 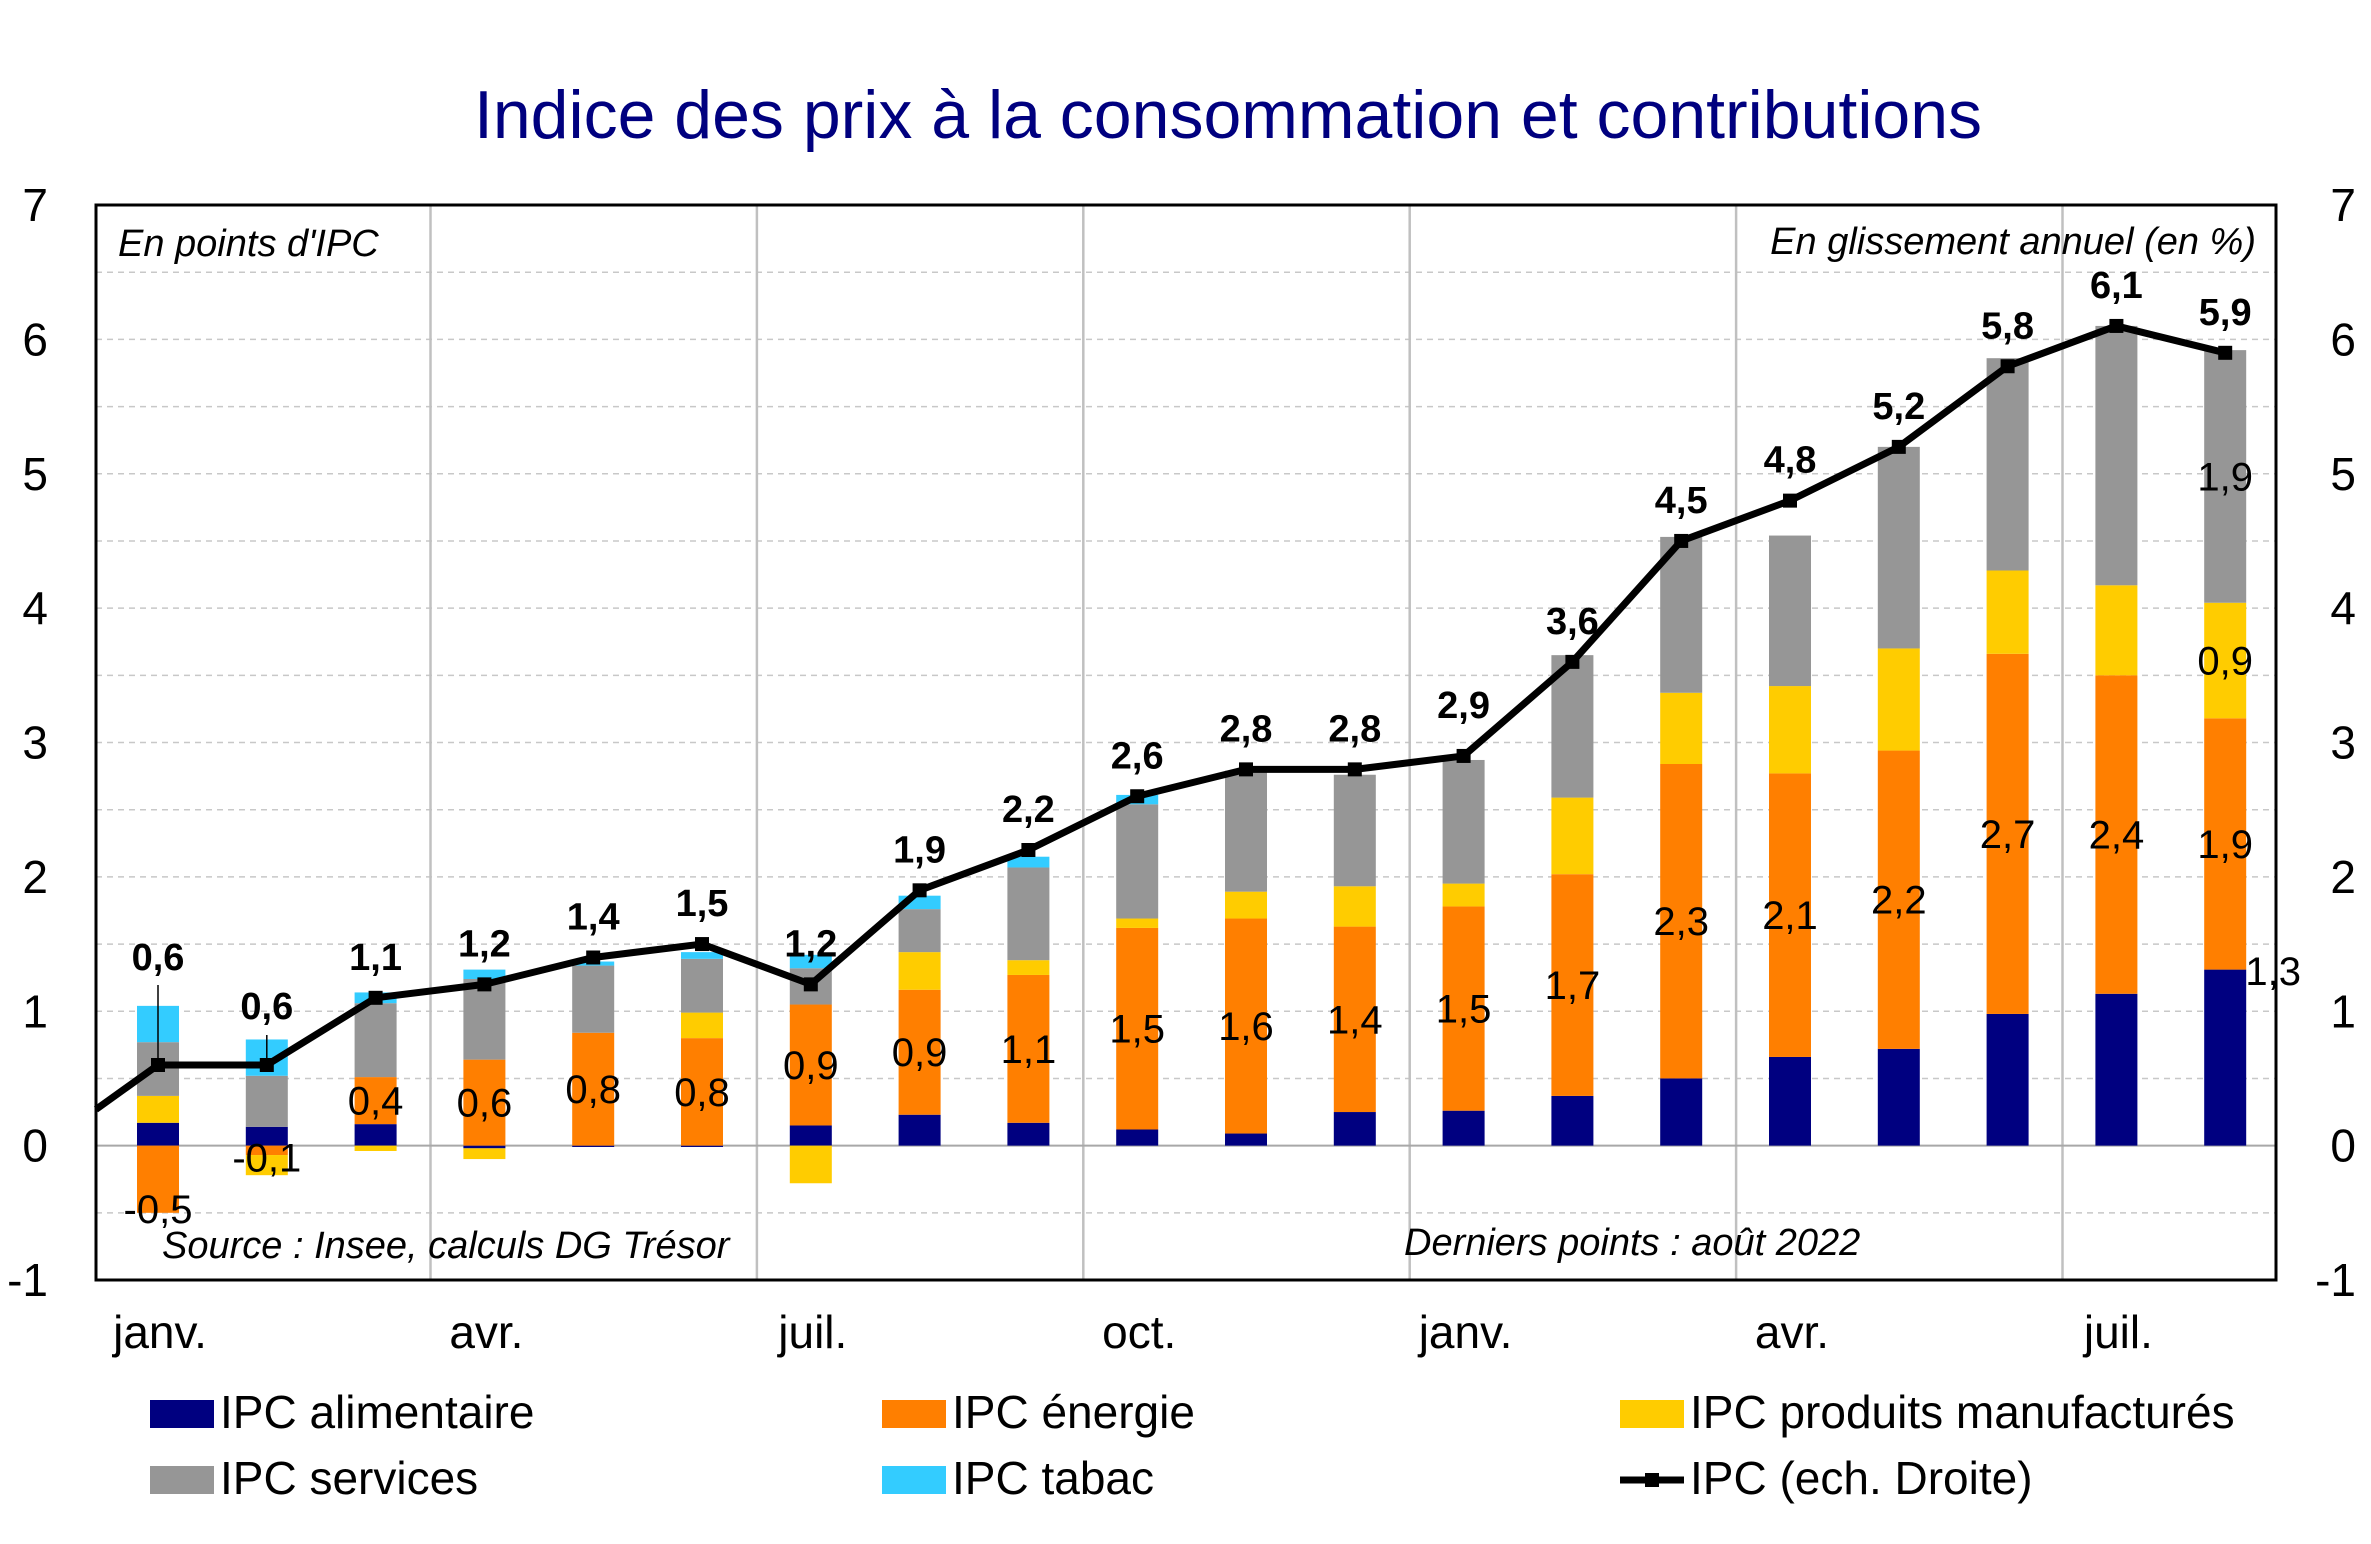 I want to click on bar-data-label: 0,4, so click(x=376, y=1102).